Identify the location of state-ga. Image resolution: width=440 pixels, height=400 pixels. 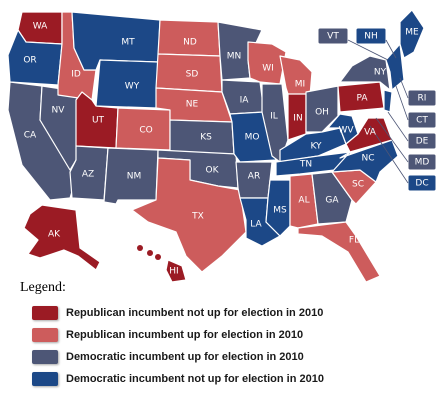
(332, 198).